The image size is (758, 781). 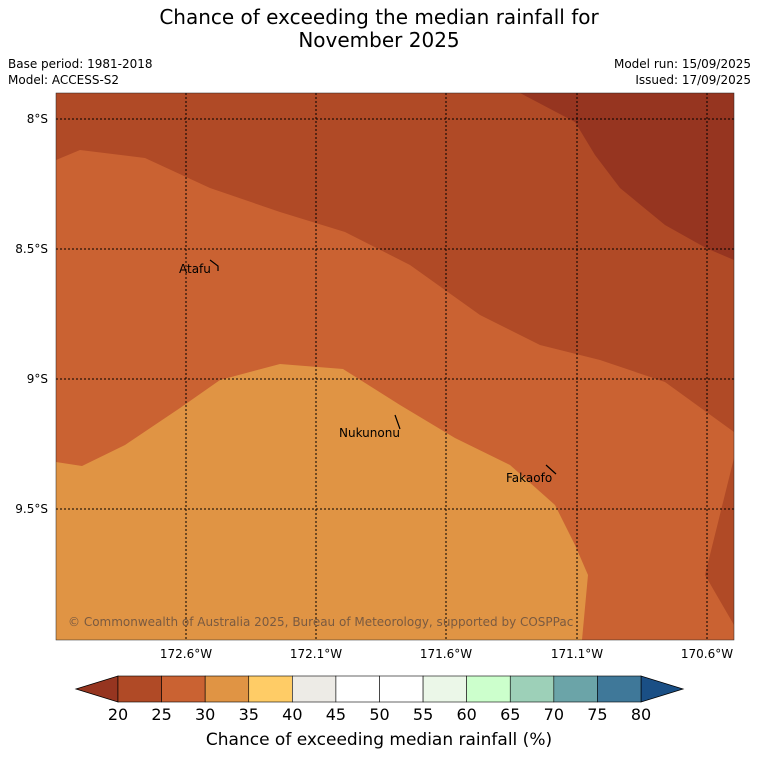 I want to click on colorbar-tick-label: 45, so click(x=336, y=714).